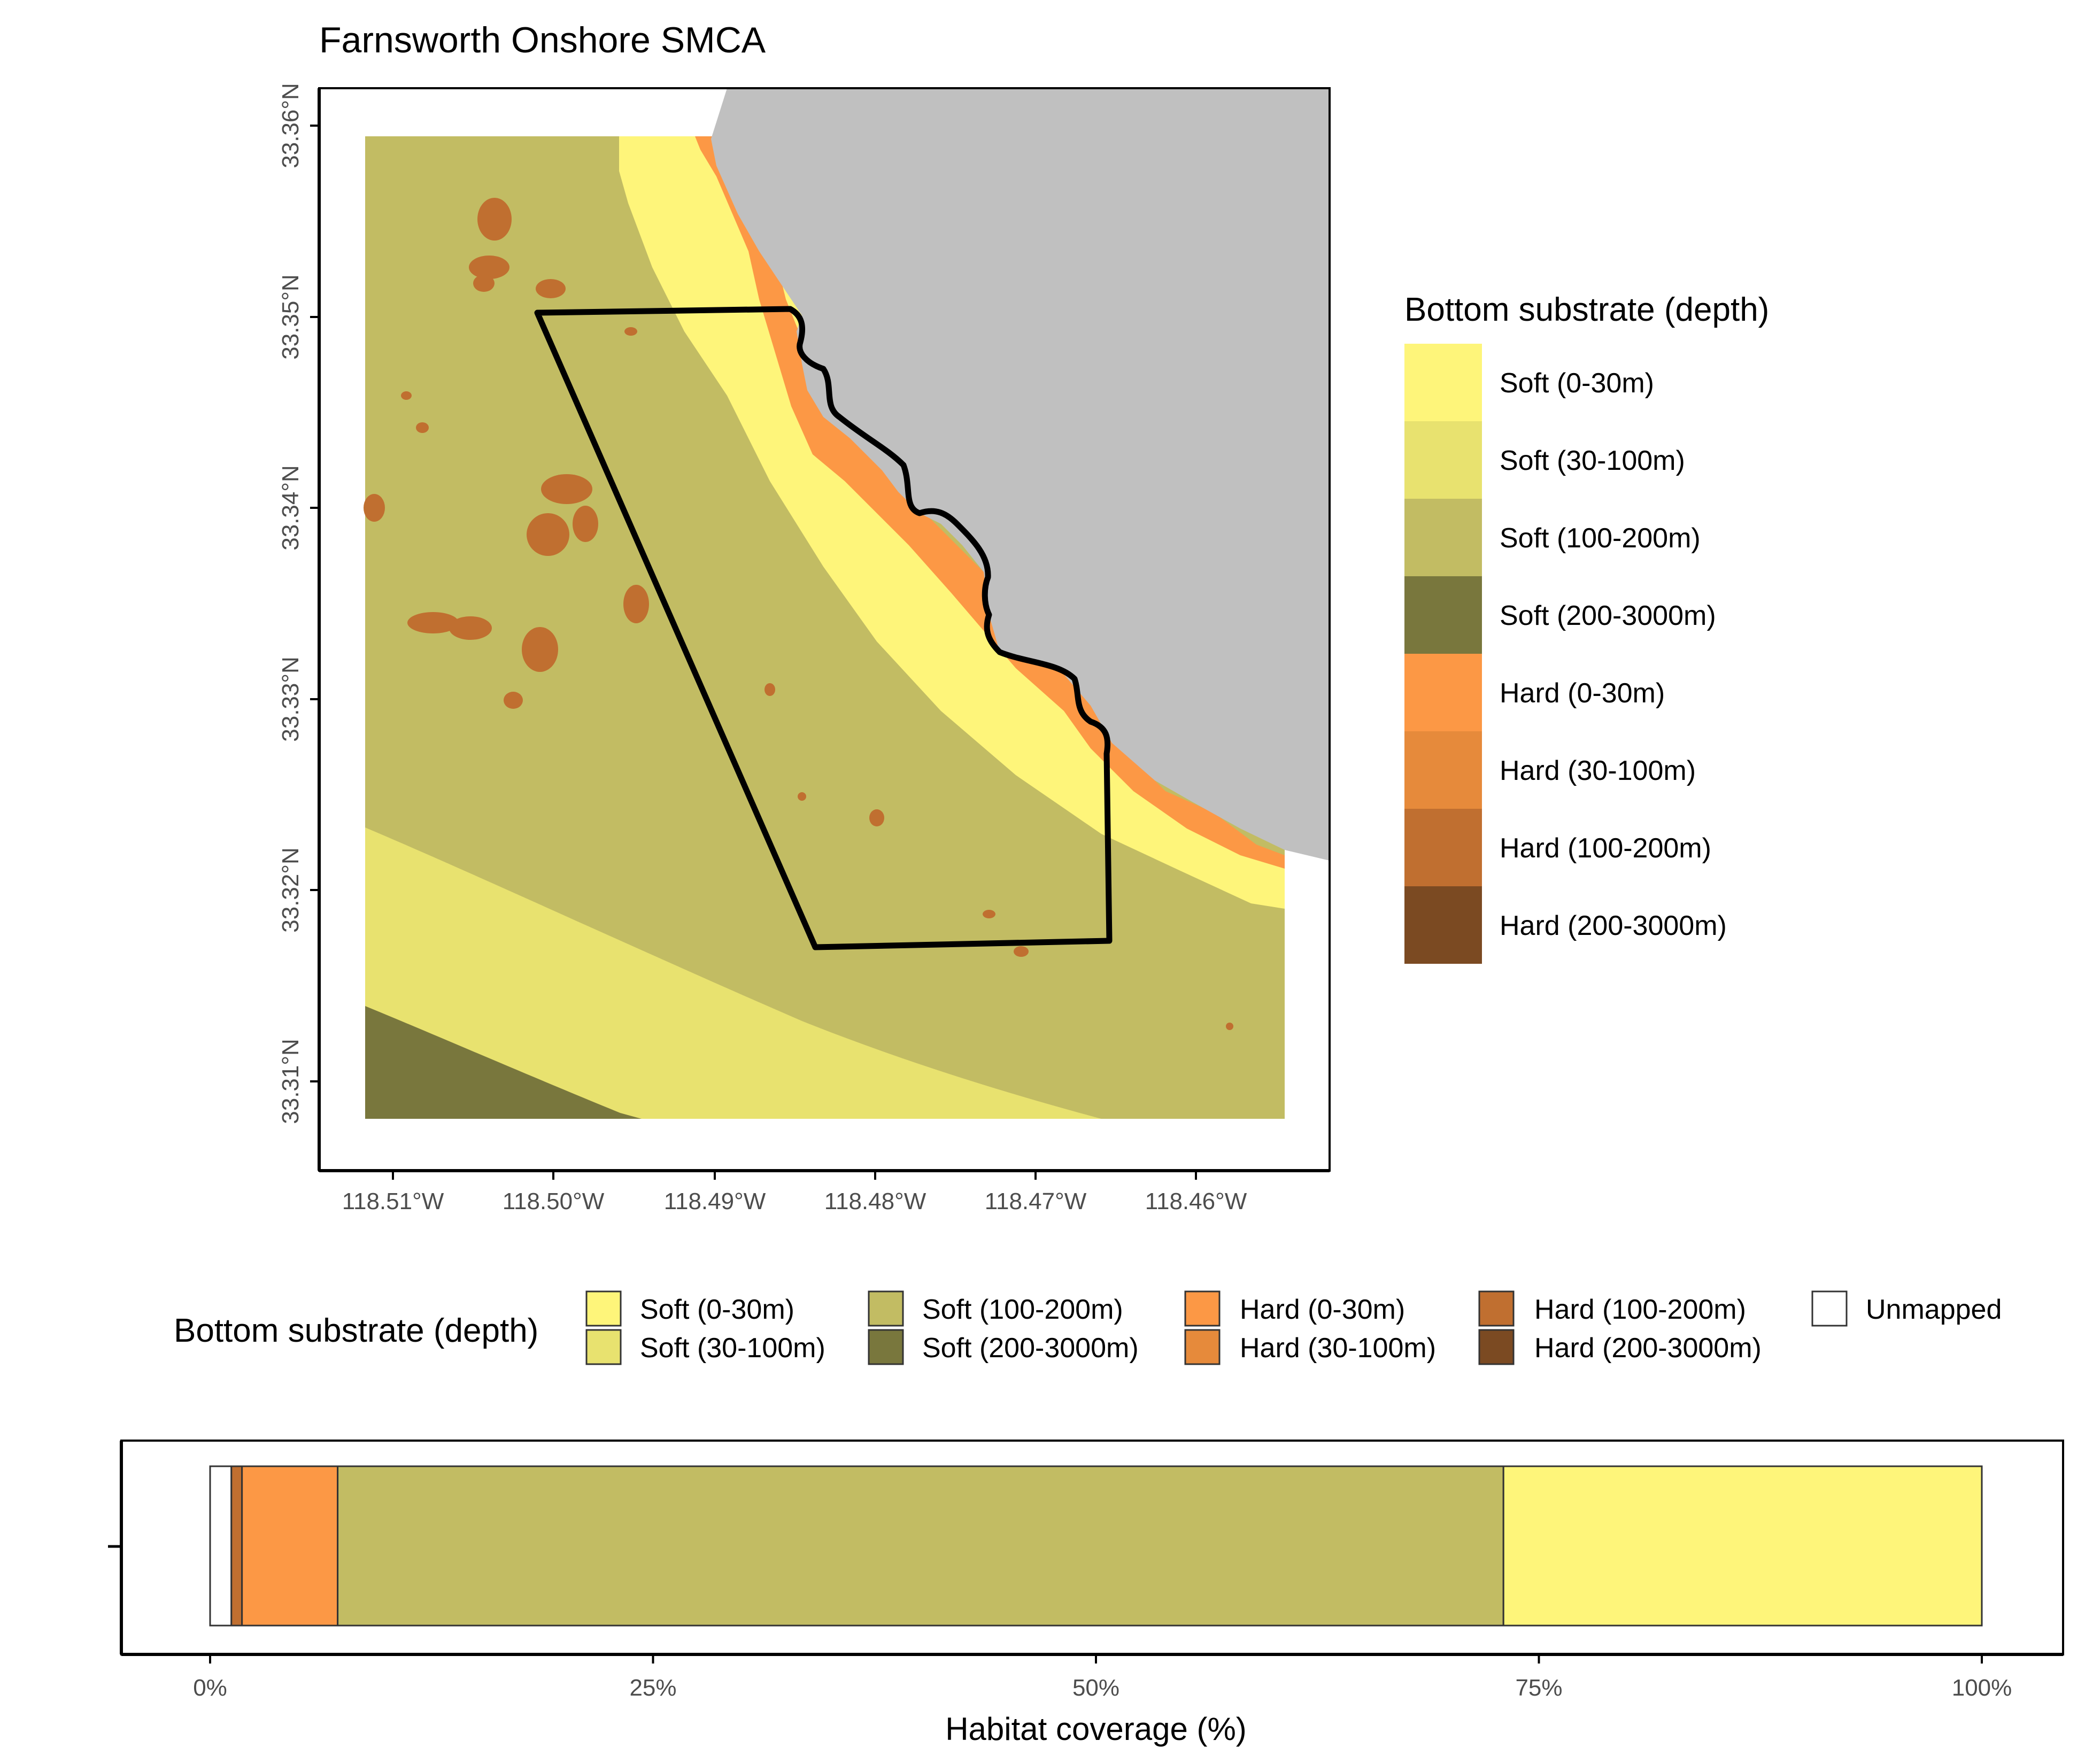 The width and height of the screenshot is (2085, 1764). I want to click on coverage-legend-label: Hard (200-3000m), so click(1648, 1348).